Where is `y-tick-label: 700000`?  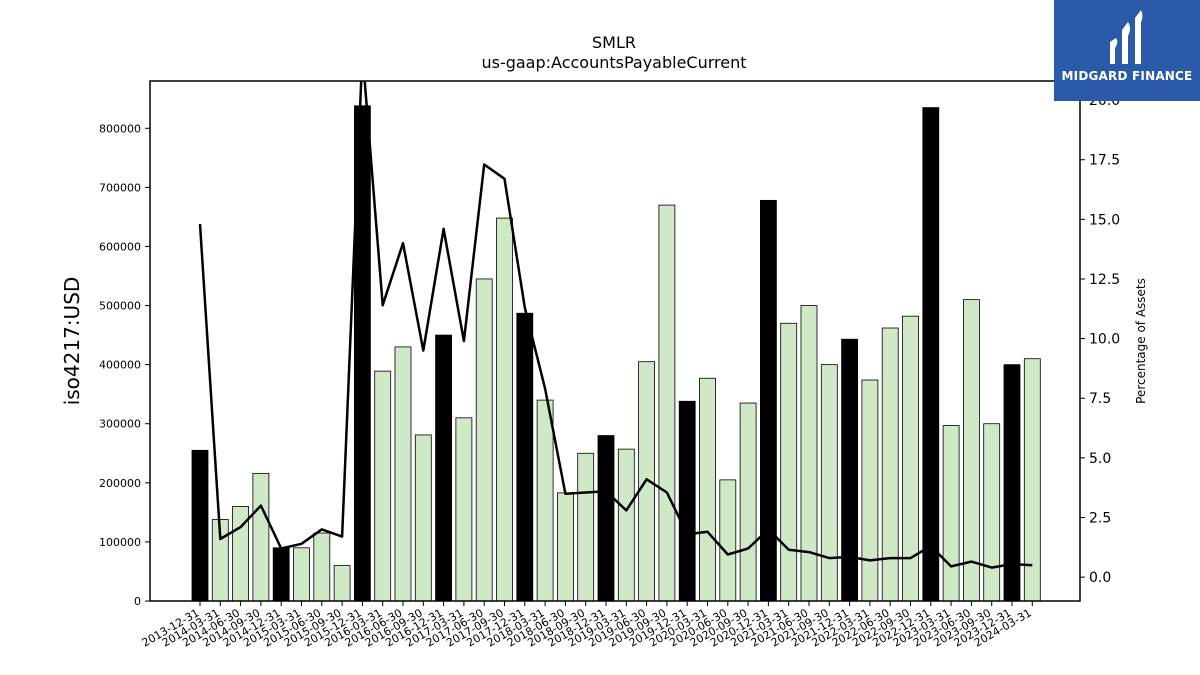
y-tick-label: 700000 is located at coordinates (120, 187).